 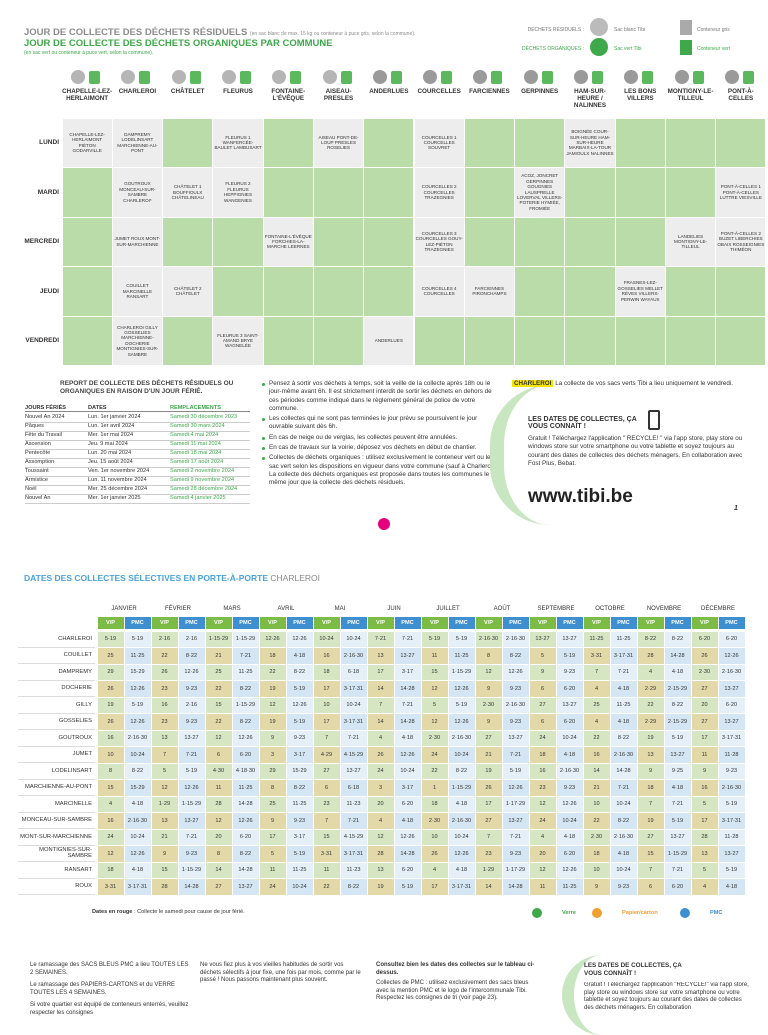 What do you see at coordinates (716, 913) in the screenshot?
I see `legend-label: PMC` at bounding box center [716, 913].